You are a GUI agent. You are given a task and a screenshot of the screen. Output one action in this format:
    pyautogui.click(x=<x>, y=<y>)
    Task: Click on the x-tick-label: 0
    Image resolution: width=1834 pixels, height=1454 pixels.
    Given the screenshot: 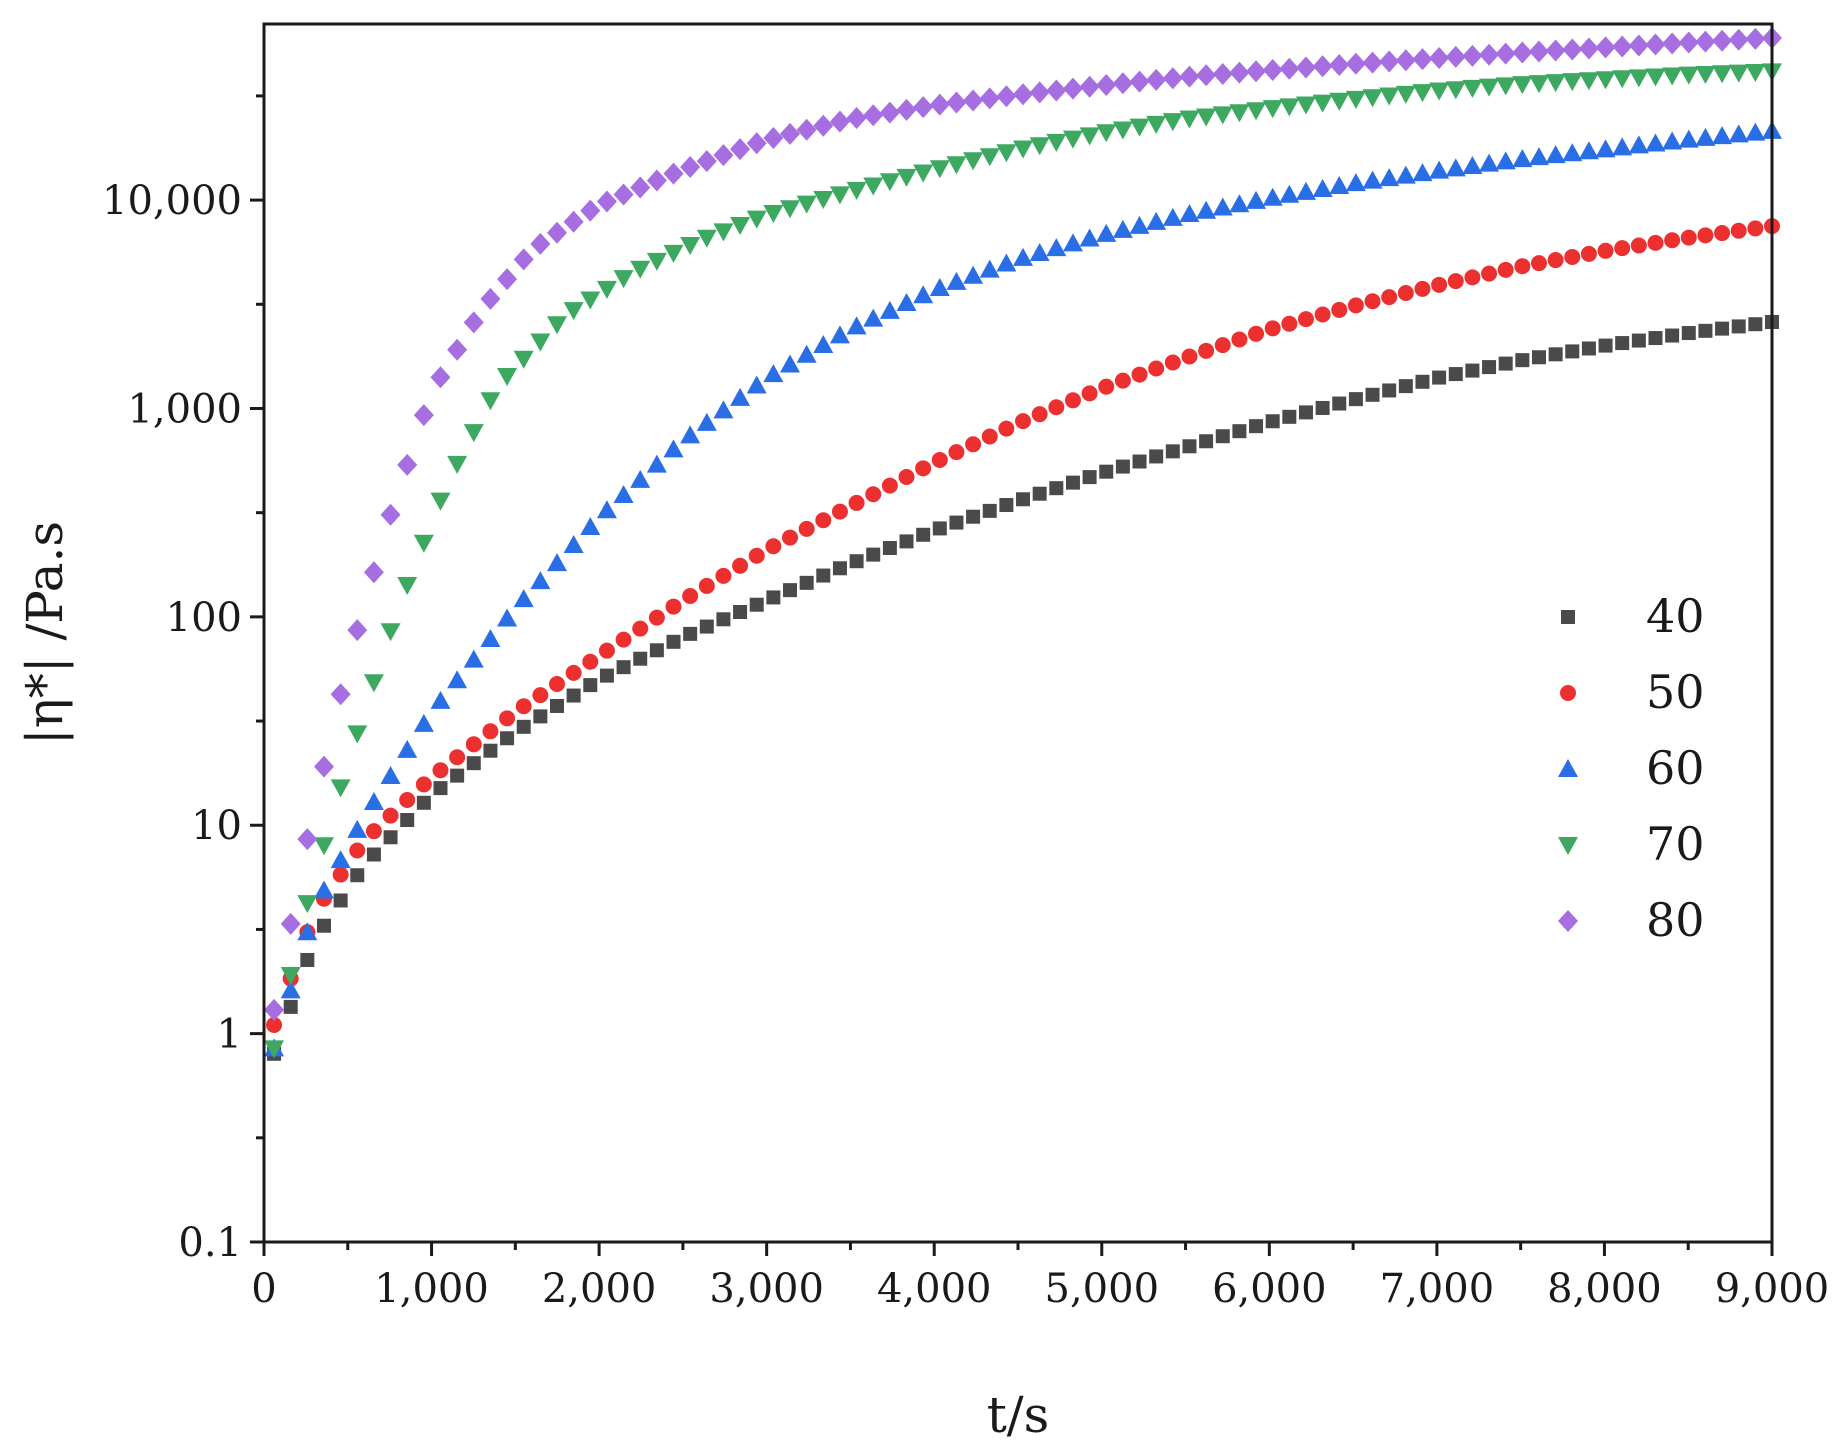 What is the action you would take?
    pyautogui.click(x=263, y=1289)
    